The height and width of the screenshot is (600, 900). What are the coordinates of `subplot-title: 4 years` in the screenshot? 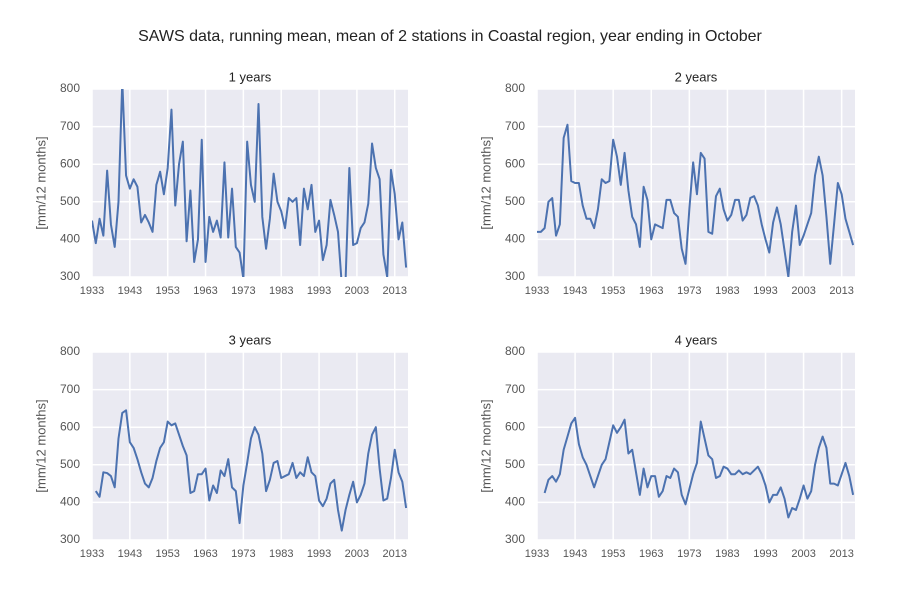 It's located at (696, 339).